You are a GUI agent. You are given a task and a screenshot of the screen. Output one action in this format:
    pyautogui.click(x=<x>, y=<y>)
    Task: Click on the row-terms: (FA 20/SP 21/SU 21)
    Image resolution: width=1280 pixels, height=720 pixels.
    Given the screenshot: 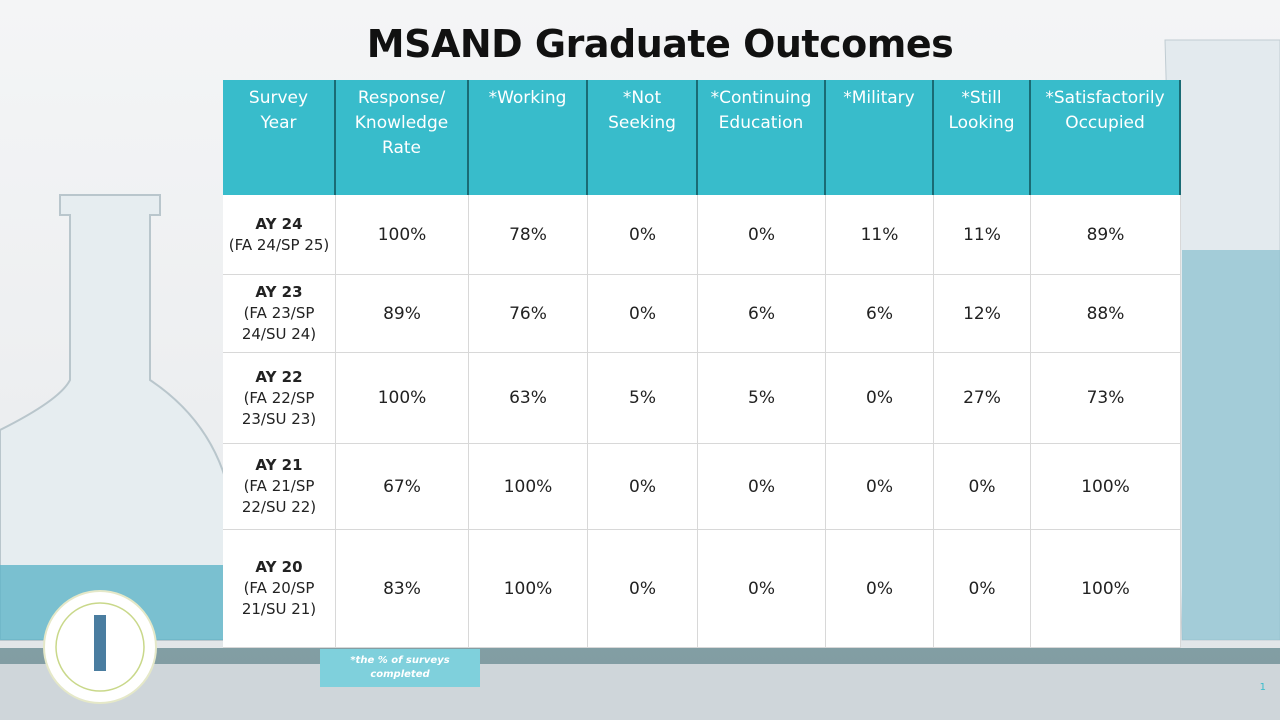 What is the action you would take?
    pyautogui.click(x=279, y=598)
    